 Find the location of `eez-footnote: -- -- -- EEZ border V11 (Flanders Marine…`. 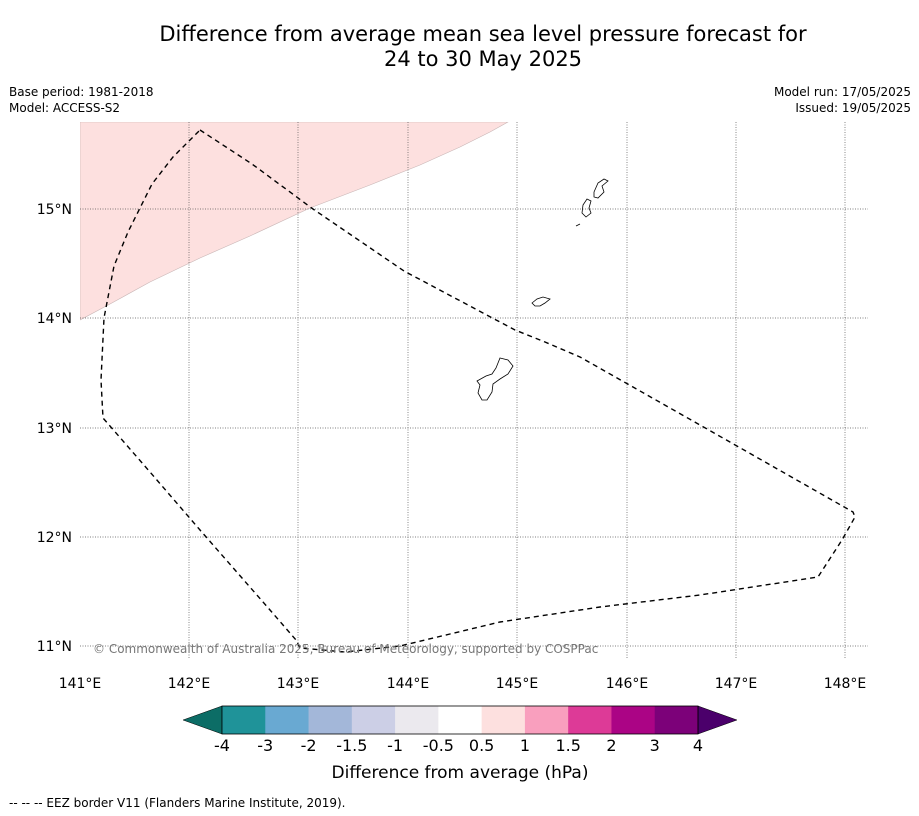

eez-footnote: -- -- -- EEZ border V11 (Flanders Marine… is located at coordinates (177, 803).